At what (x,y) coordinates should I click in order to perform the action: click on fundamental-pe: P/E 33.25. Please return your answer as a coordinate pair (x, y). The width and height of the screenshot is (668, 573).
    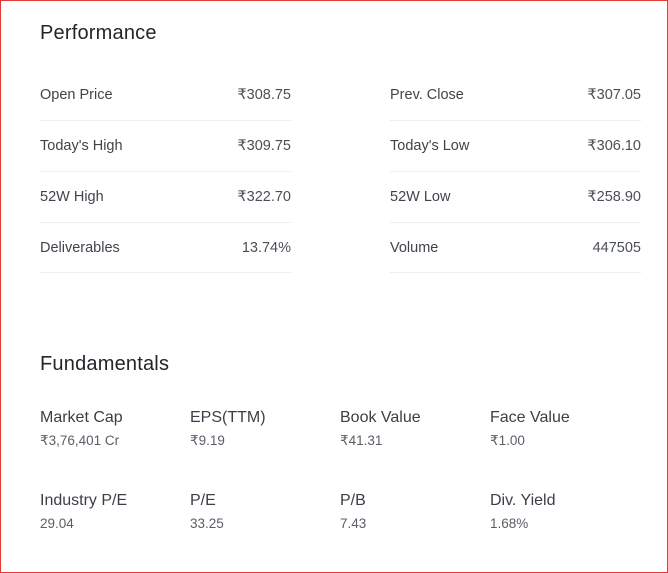
    Looking at the image, I should click on (265, 511).